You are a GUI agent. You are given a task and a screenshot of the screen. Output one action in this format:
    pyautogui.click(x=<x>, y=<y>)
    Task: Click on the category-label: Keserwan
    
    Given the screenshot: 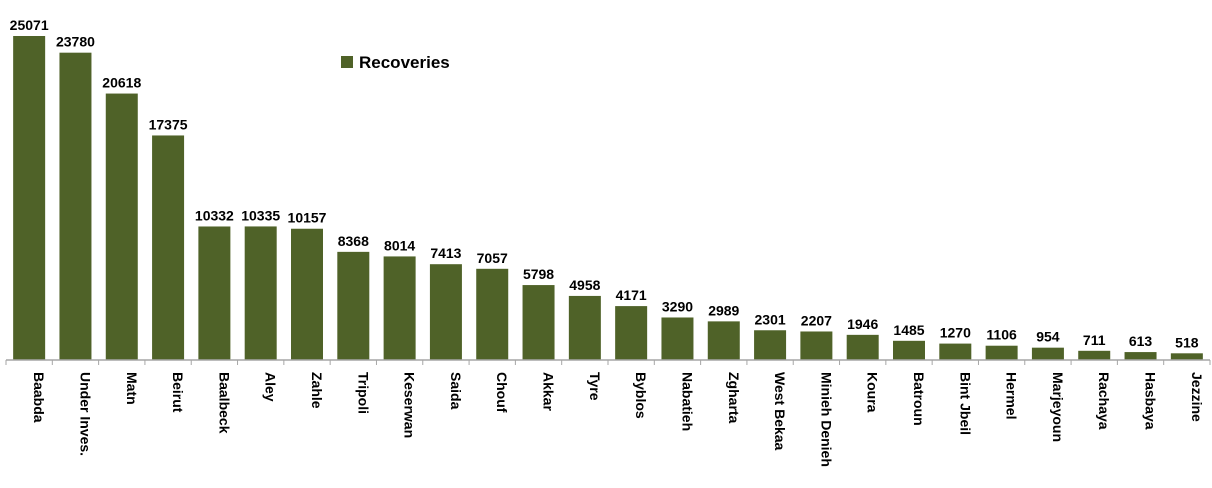 What is the action you would take?
    pyautogui.click(x=410, y=405)
    